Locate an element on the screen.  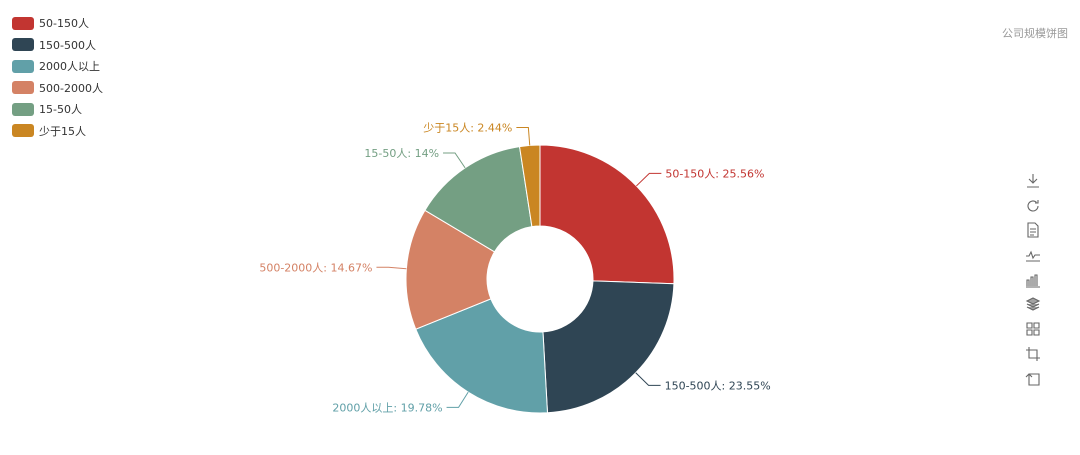
download-icon is located at coordinates (1033, 181).